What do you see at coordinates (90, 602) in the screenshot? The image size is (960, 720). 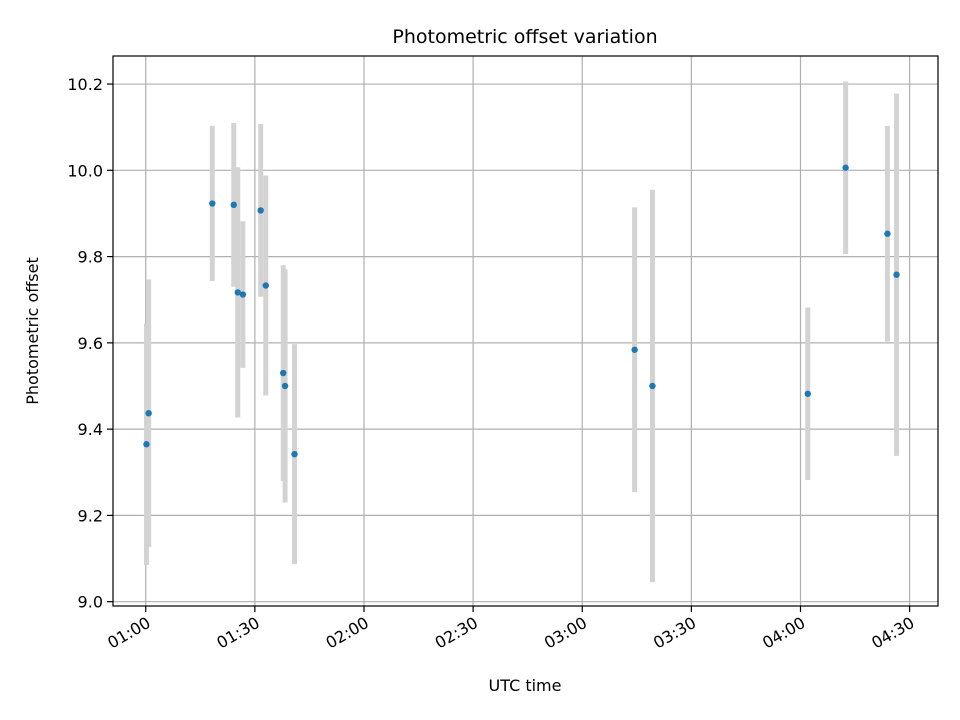 I see `y-tick-label: 9.0` at bounding box center [90, 602].